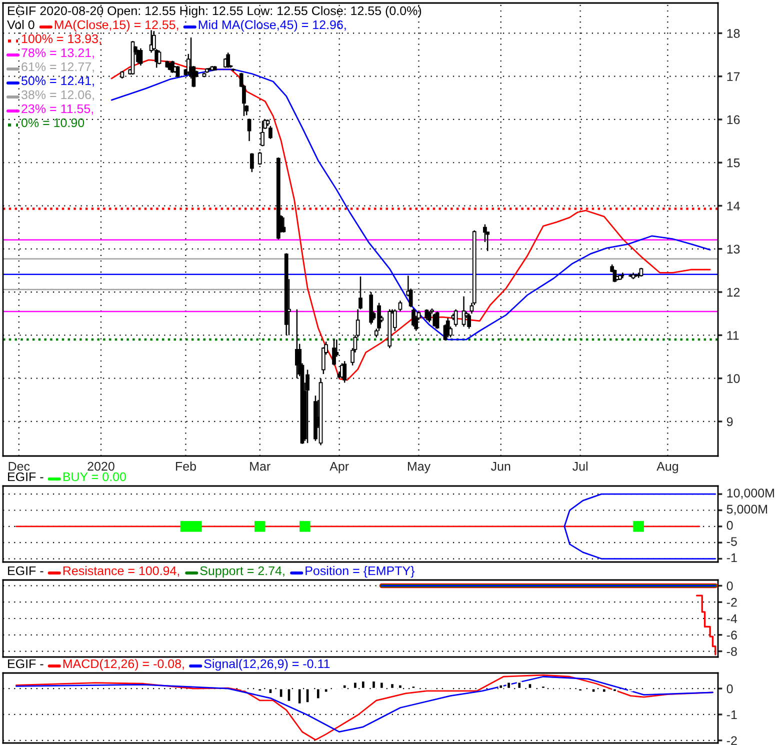 The height and width of the screenshot is (745, 780). What do you see at coordinates (733, 335) in the screenshot?
I see `y-tick-label: 11` at bounding box center [733, 335].